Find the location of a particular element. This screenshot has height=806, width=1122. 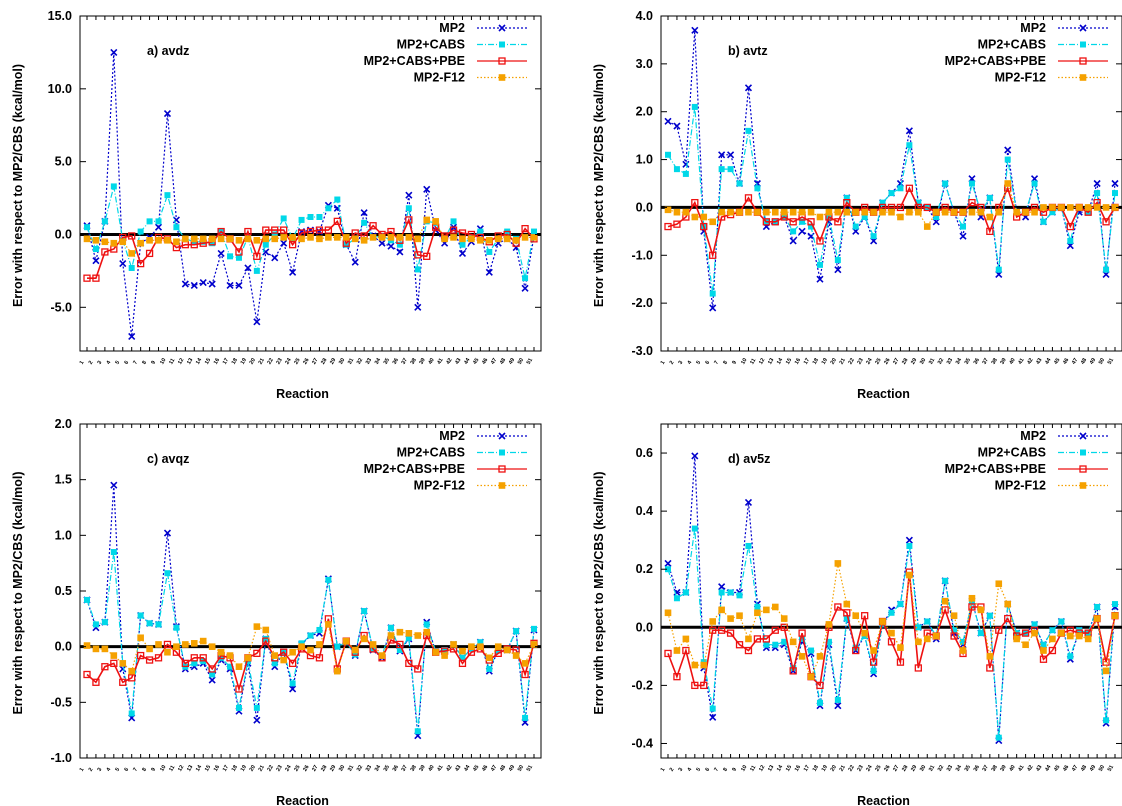

x-tick-label: 12 is located at coordinates (762, 768).